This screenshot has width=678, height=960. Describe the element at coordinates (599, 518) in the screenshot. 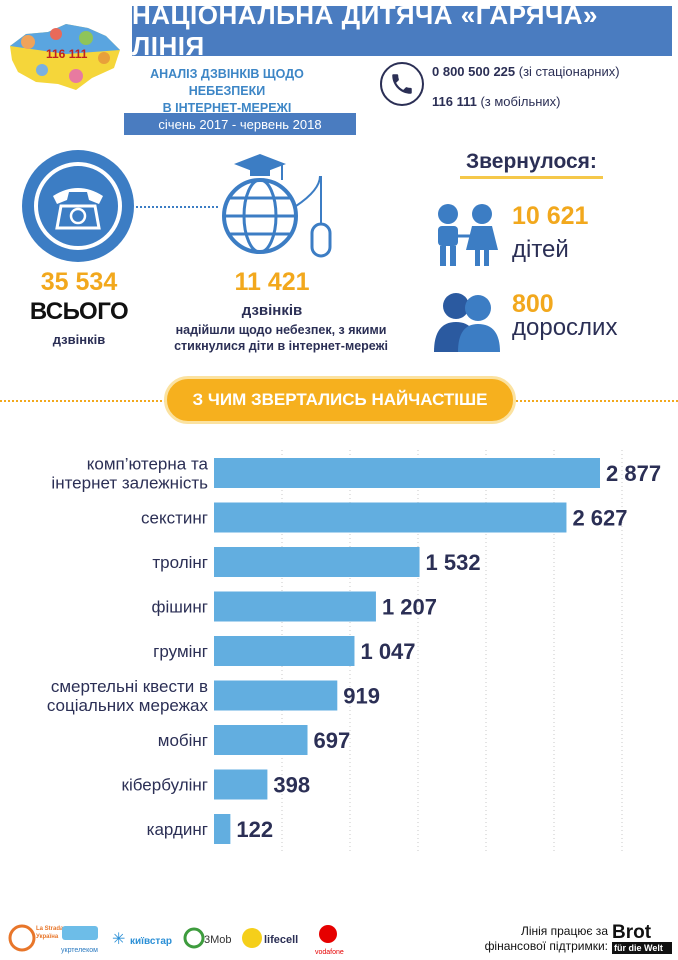

I see `bar-value-label-1: 2 627` at that location.